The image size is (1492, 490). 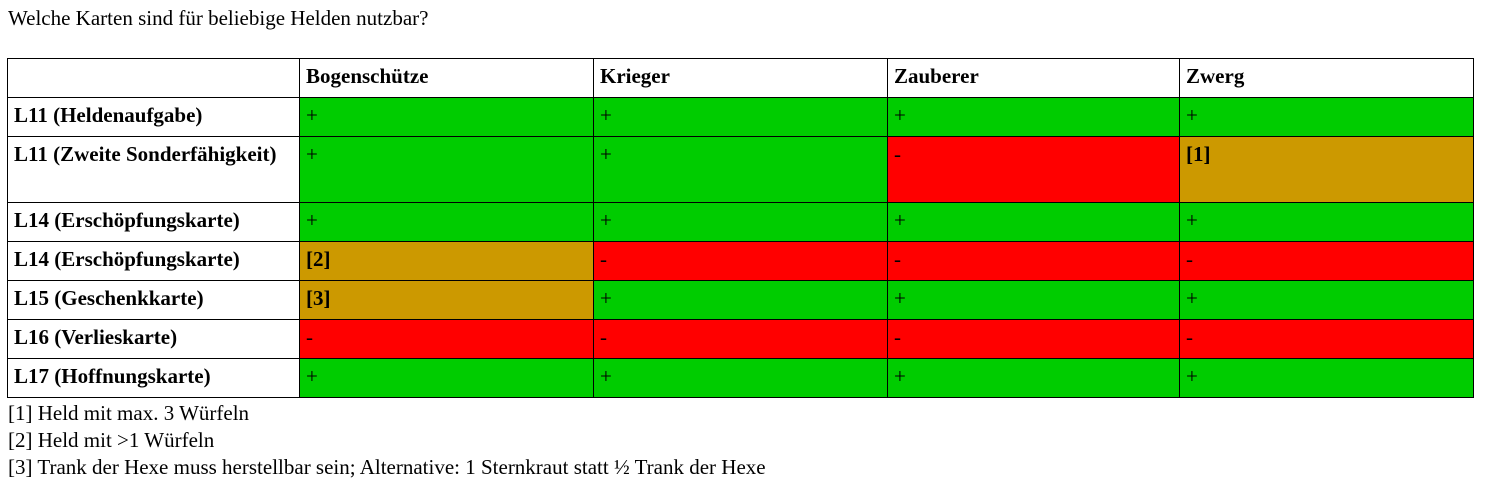 I want to click on table-row: L11 (Heldenaufgabe) + + + +, so click(x=740, y=117).